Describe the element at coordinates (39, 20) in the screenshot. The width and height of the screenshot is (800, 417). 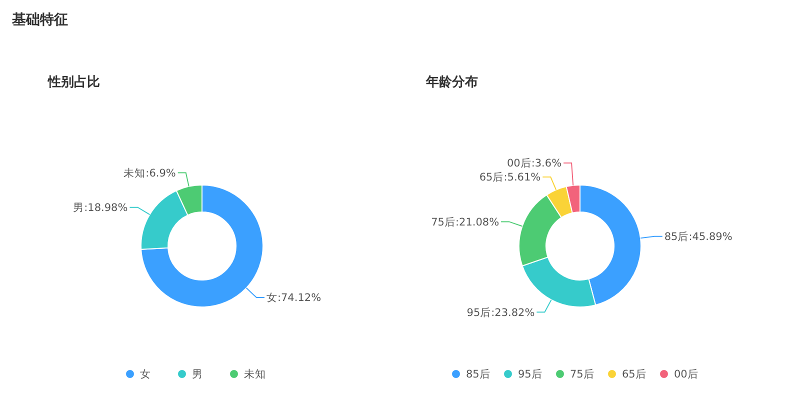
I see `text: 基础特征` at that location.